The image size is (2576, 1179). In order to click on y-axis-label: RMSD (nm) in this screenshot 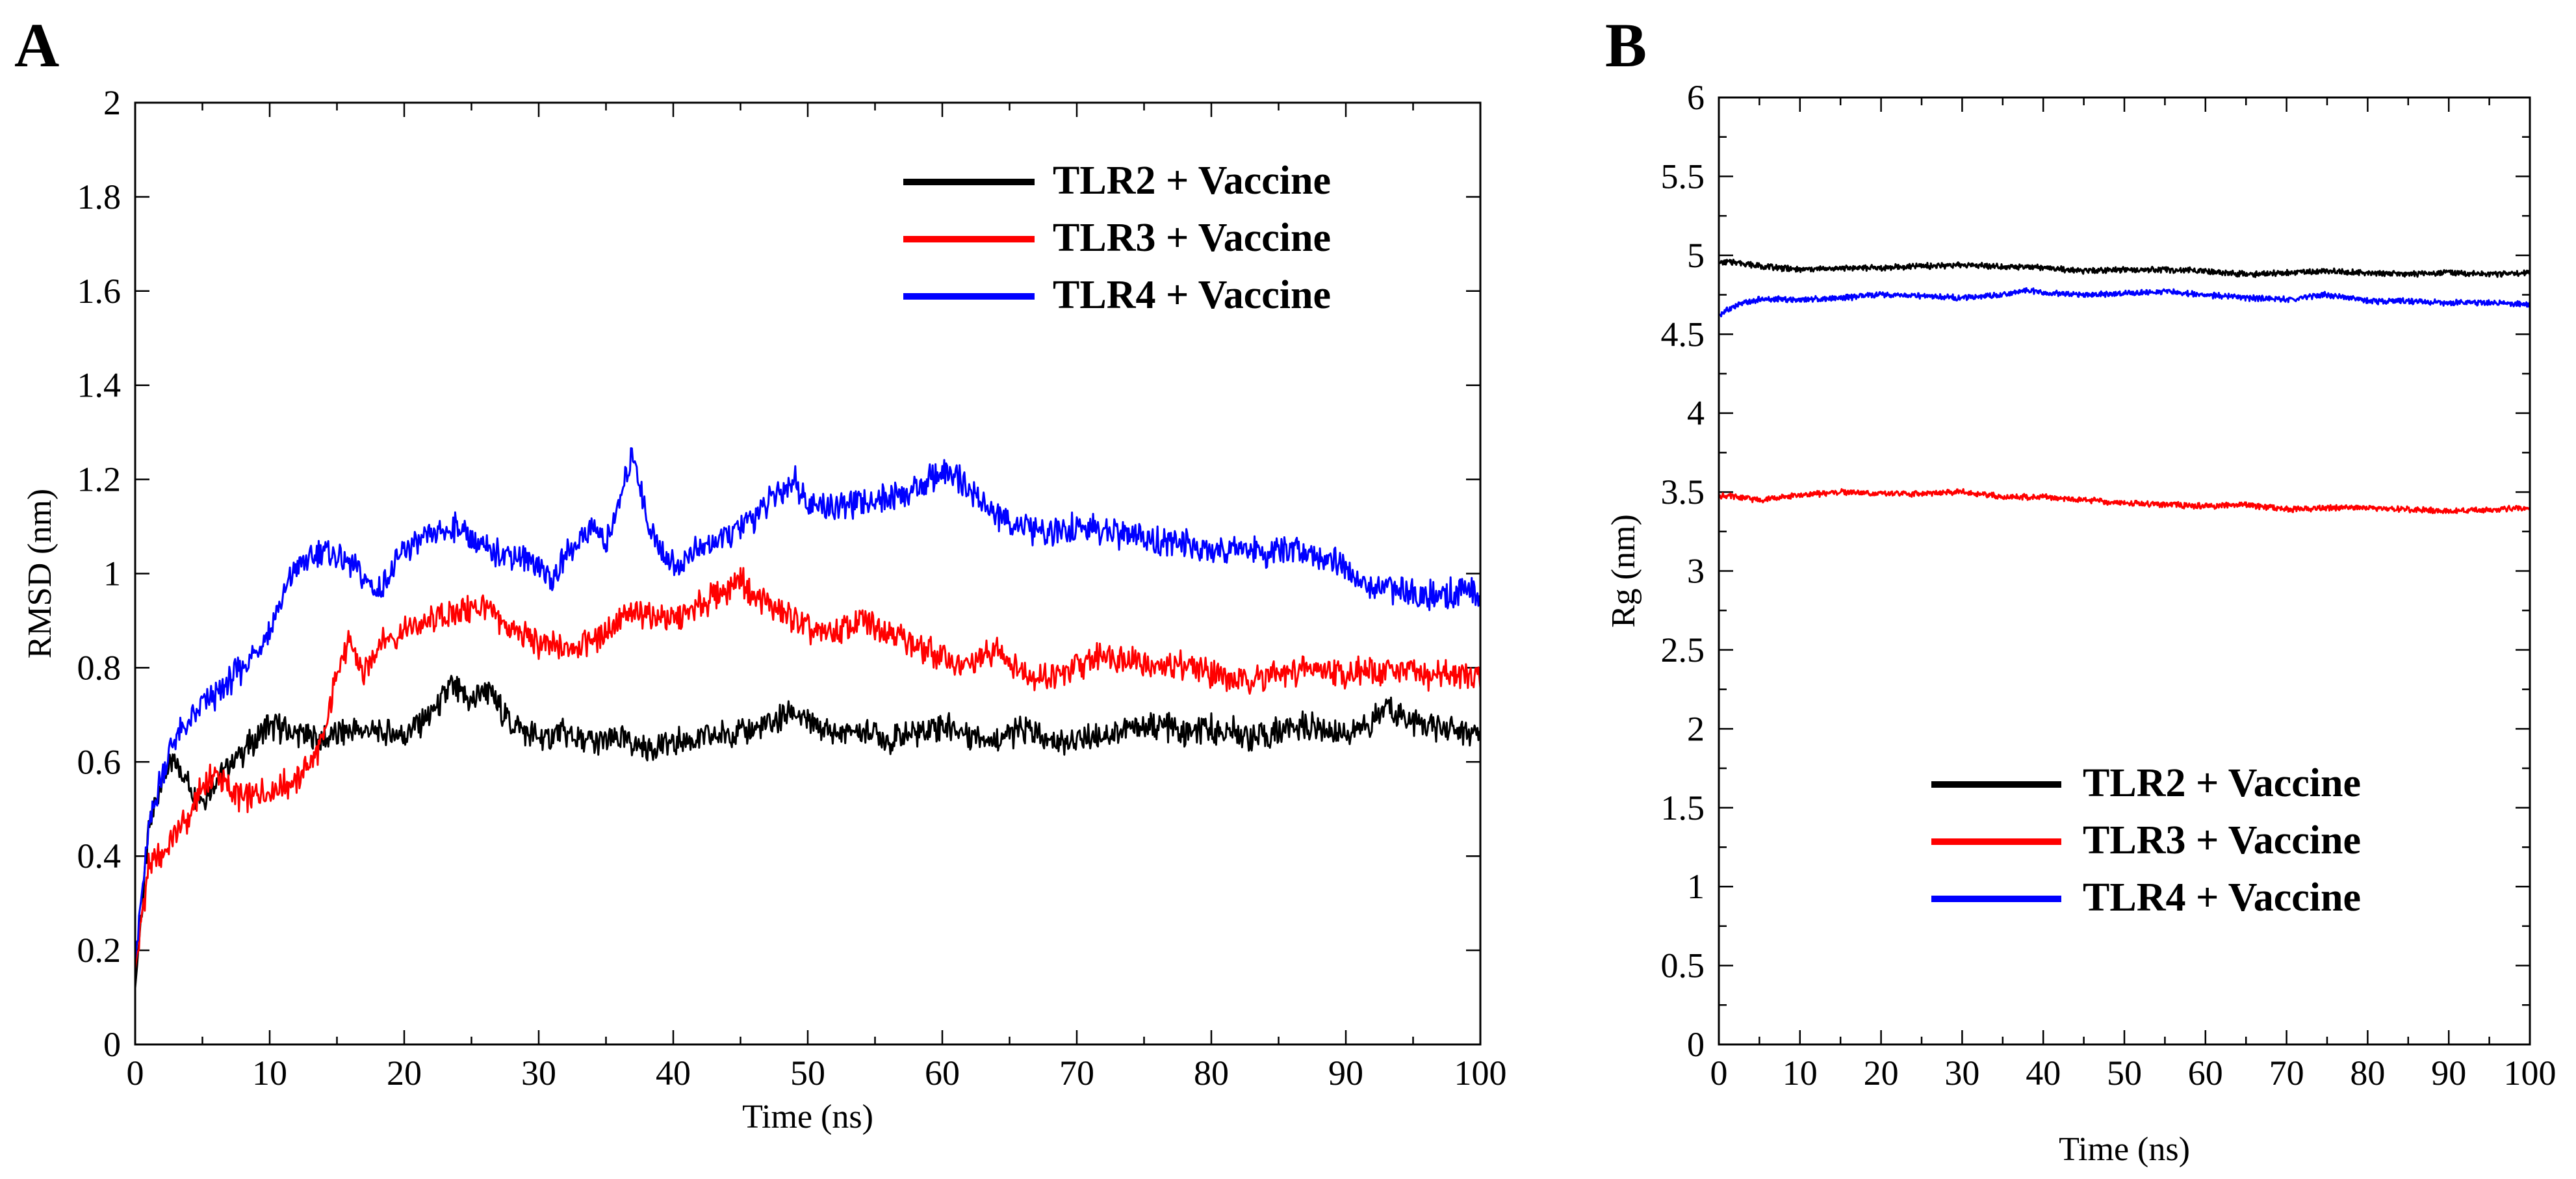, I will do `click(39, 573)`.